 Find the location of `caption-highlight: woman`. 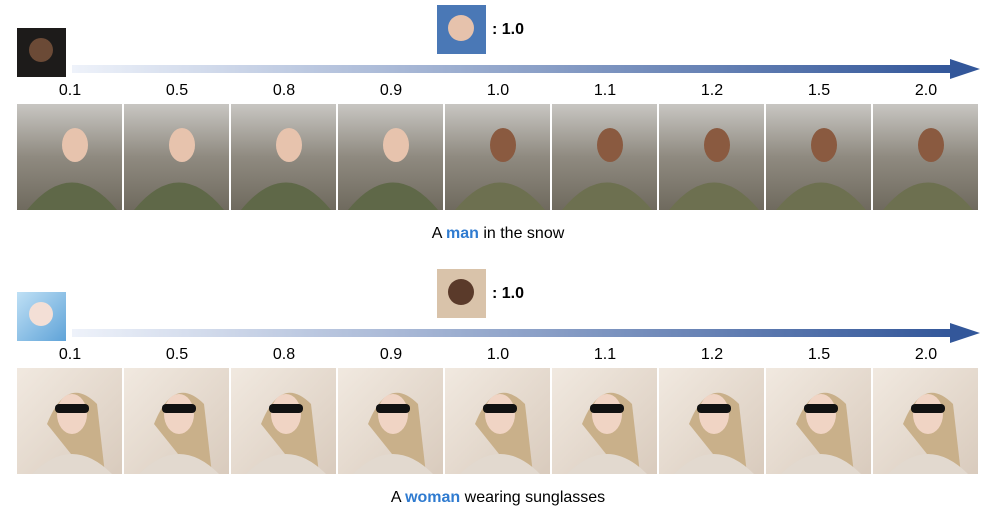

caption-highlight: woman is located at coordinates (432, 497).